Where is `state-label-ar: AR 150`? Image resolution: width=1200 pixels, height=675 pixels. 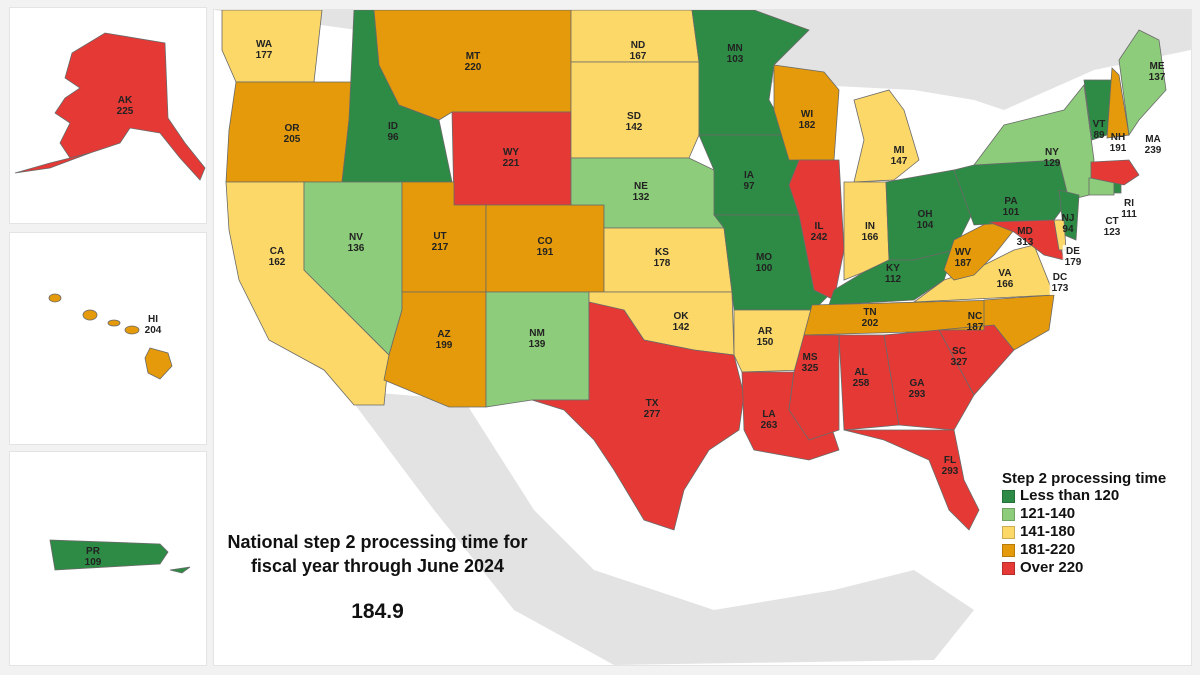
state-label-ar: AR 150 is located at coordinates (765, 337).